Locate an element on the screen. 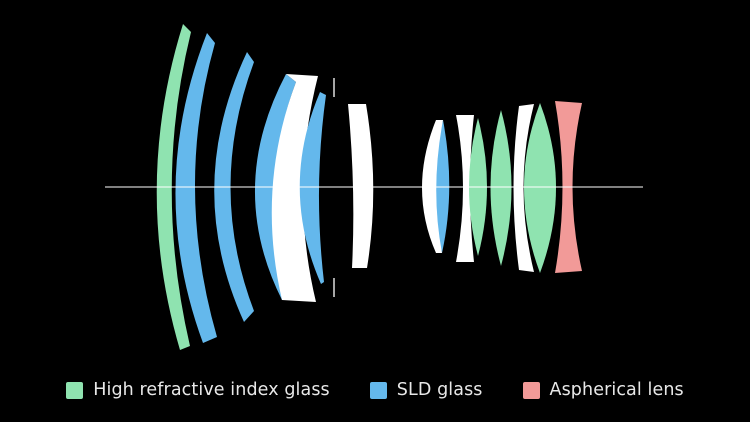  legend-item-sld-glass: SLD glass is located at coordinates (426, 390).